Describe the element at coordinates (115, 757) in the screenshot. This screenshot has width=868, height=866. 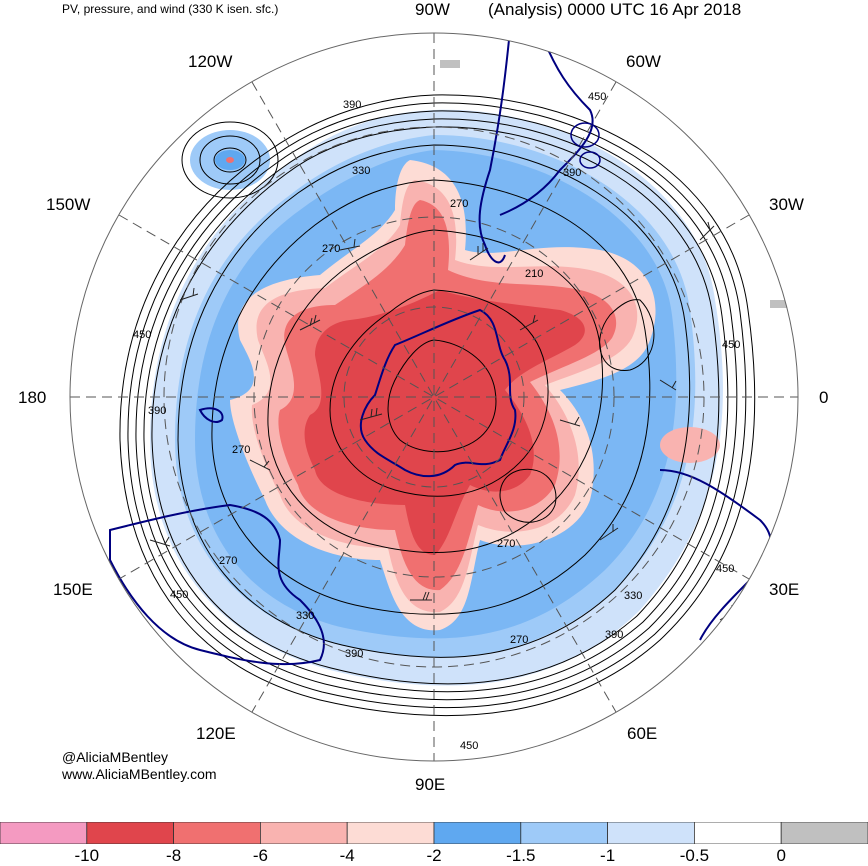
I see `credit-handle: @AliciaMBentley` at that location.